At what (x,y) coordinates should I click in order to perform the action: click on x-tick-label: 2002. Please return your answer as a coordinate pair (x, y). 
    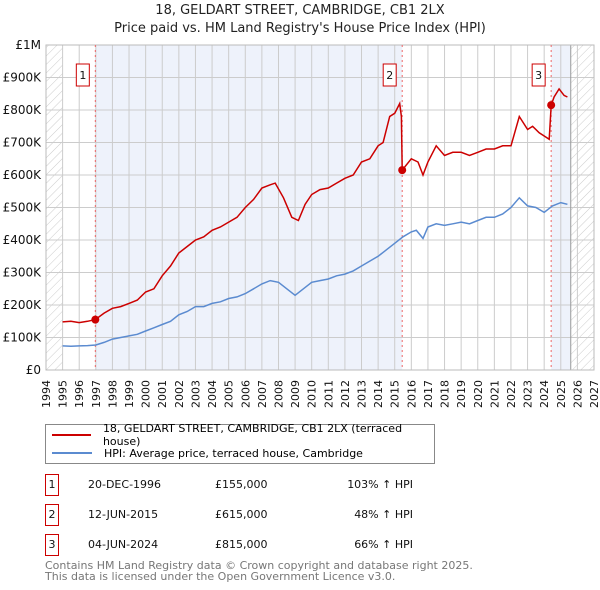
    Looking at the image, I should click on (179, 394).